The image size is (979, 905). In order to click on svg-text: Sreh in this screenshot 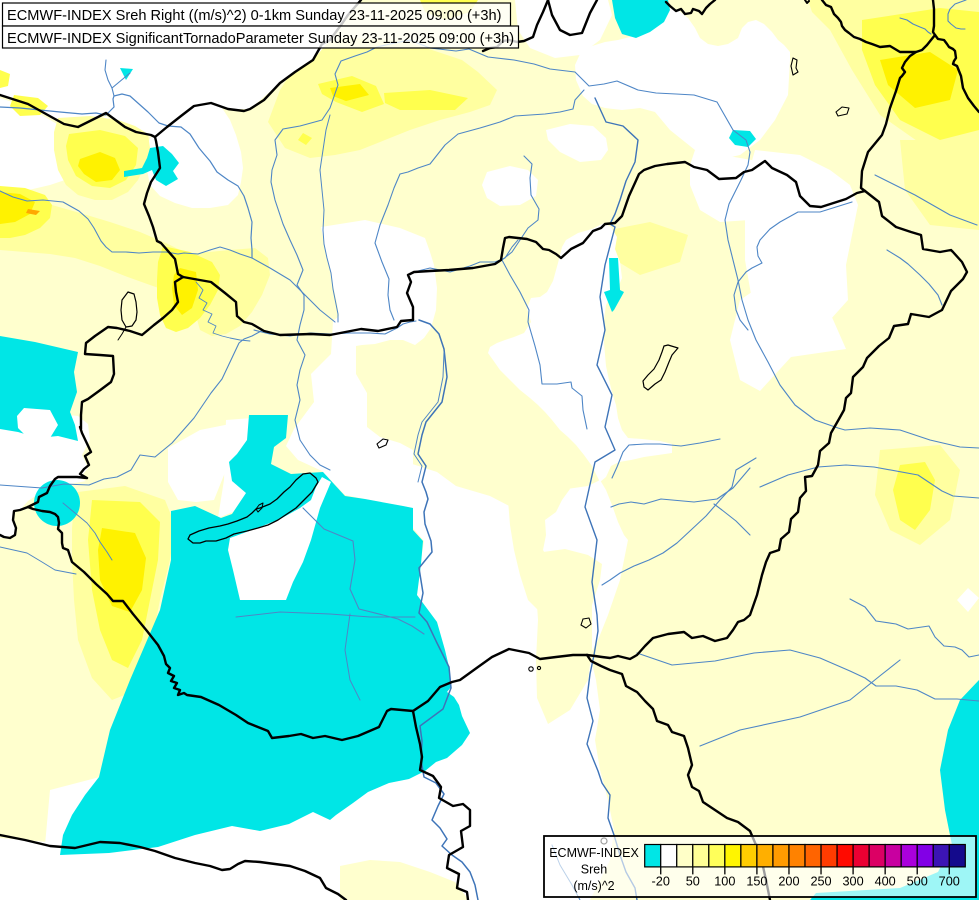, I will do `click(594, 869)`.